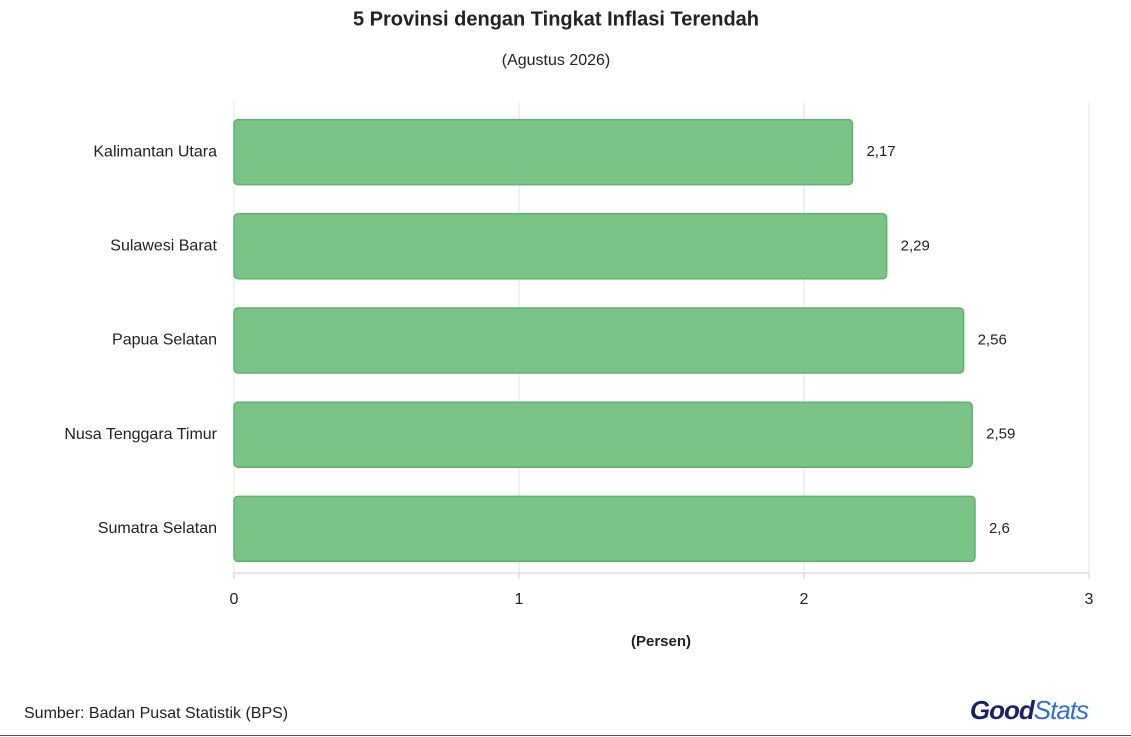 This screenshot has width=1131, height=737. What do you see at coordinates (157, 528) in the screenshot?
I see `y-tick-label: Sumatra Selatan` at bounding box center [157, 528].